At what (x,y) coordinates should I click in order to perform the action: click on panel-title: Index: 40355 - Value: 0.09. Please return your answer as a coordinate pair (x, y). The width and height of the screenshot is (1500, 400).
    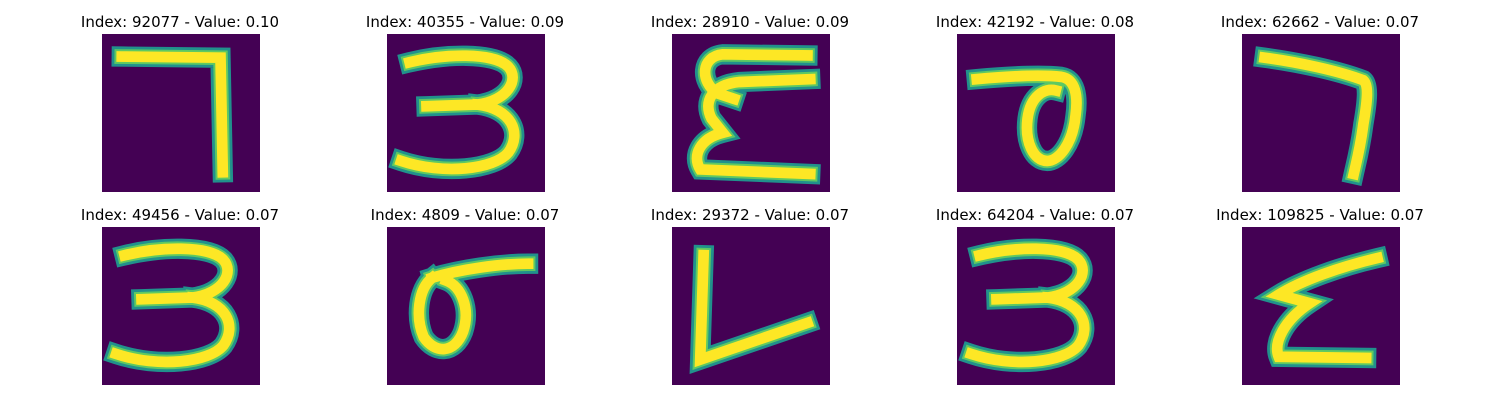
    Looking at the image, I should click on (465, 22).